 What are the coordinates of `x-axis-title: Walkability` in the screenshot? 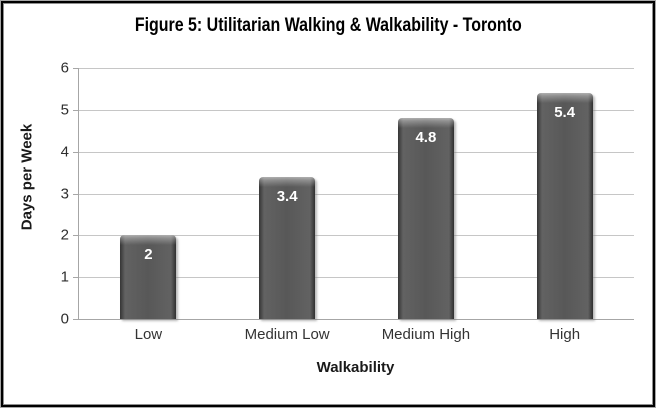 It's located at (355, 367).